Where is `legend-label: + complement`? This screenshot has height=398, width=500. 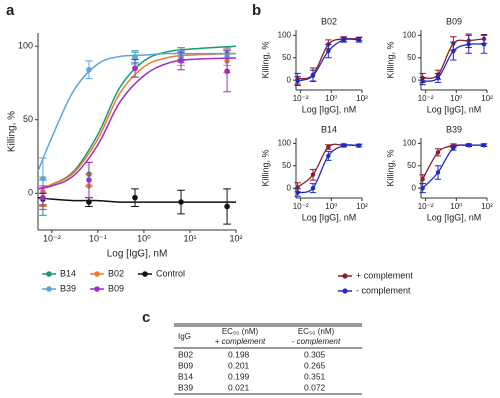
legend-label: + complement is located at coordinates (384, 275).